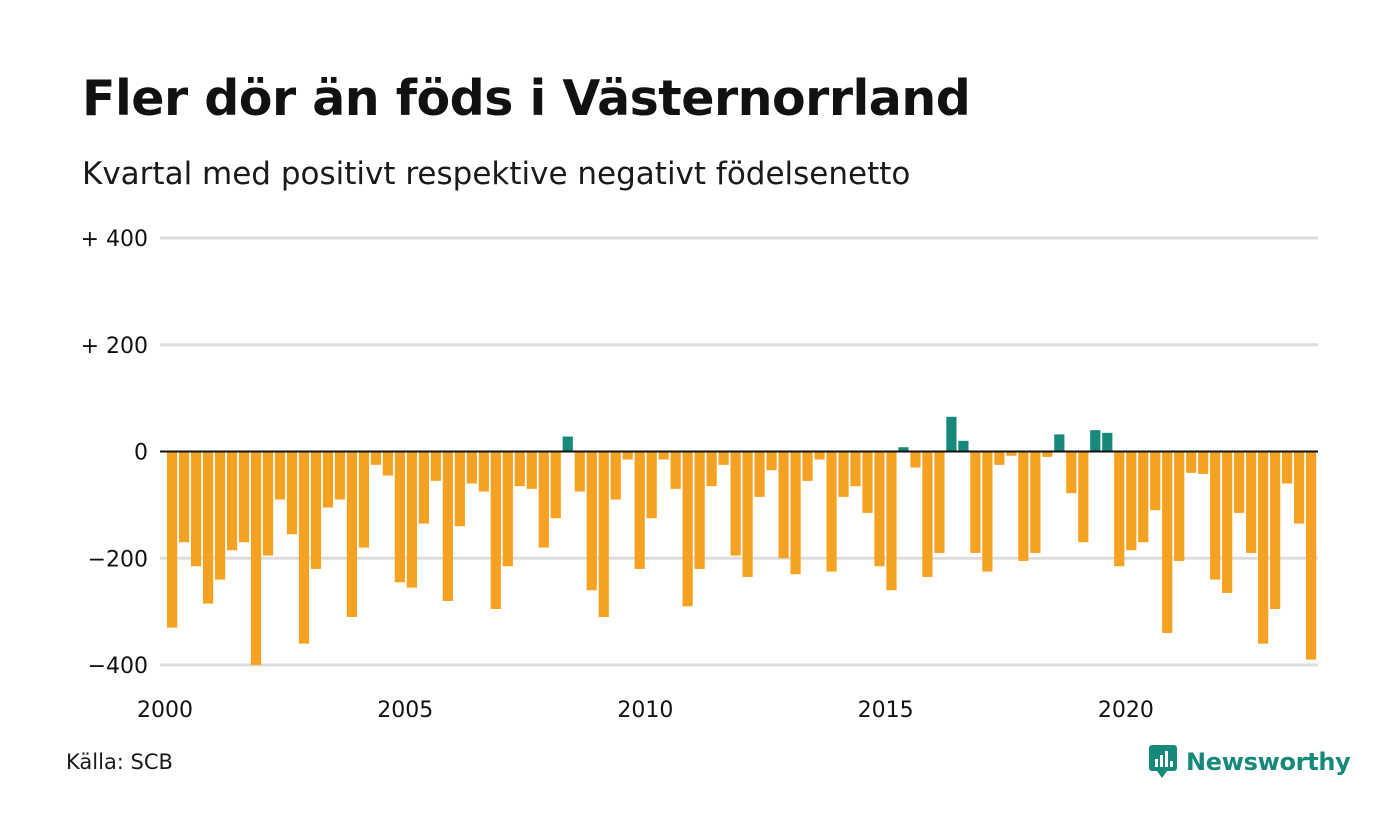 The height and width of the screenshot is (840, 1400). What do you see at coordinates (526, 98) in the screenshot?
I see `chart-title: Fler dör än föds i Västernorrland` at bounding box center [526, 98].